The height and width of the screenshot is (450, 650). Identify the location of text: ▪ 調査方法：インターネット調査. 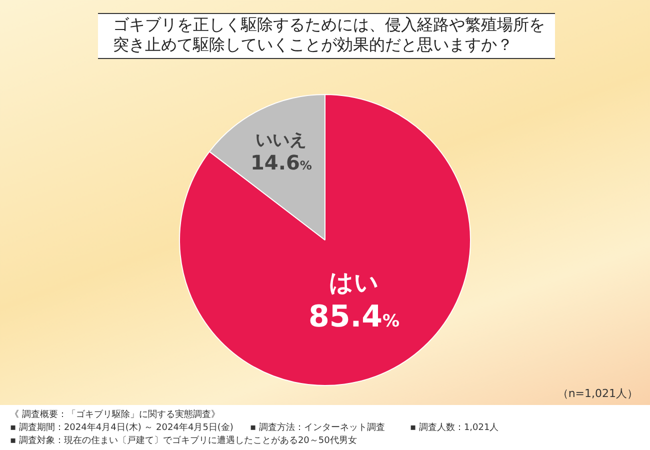
(317, 428).